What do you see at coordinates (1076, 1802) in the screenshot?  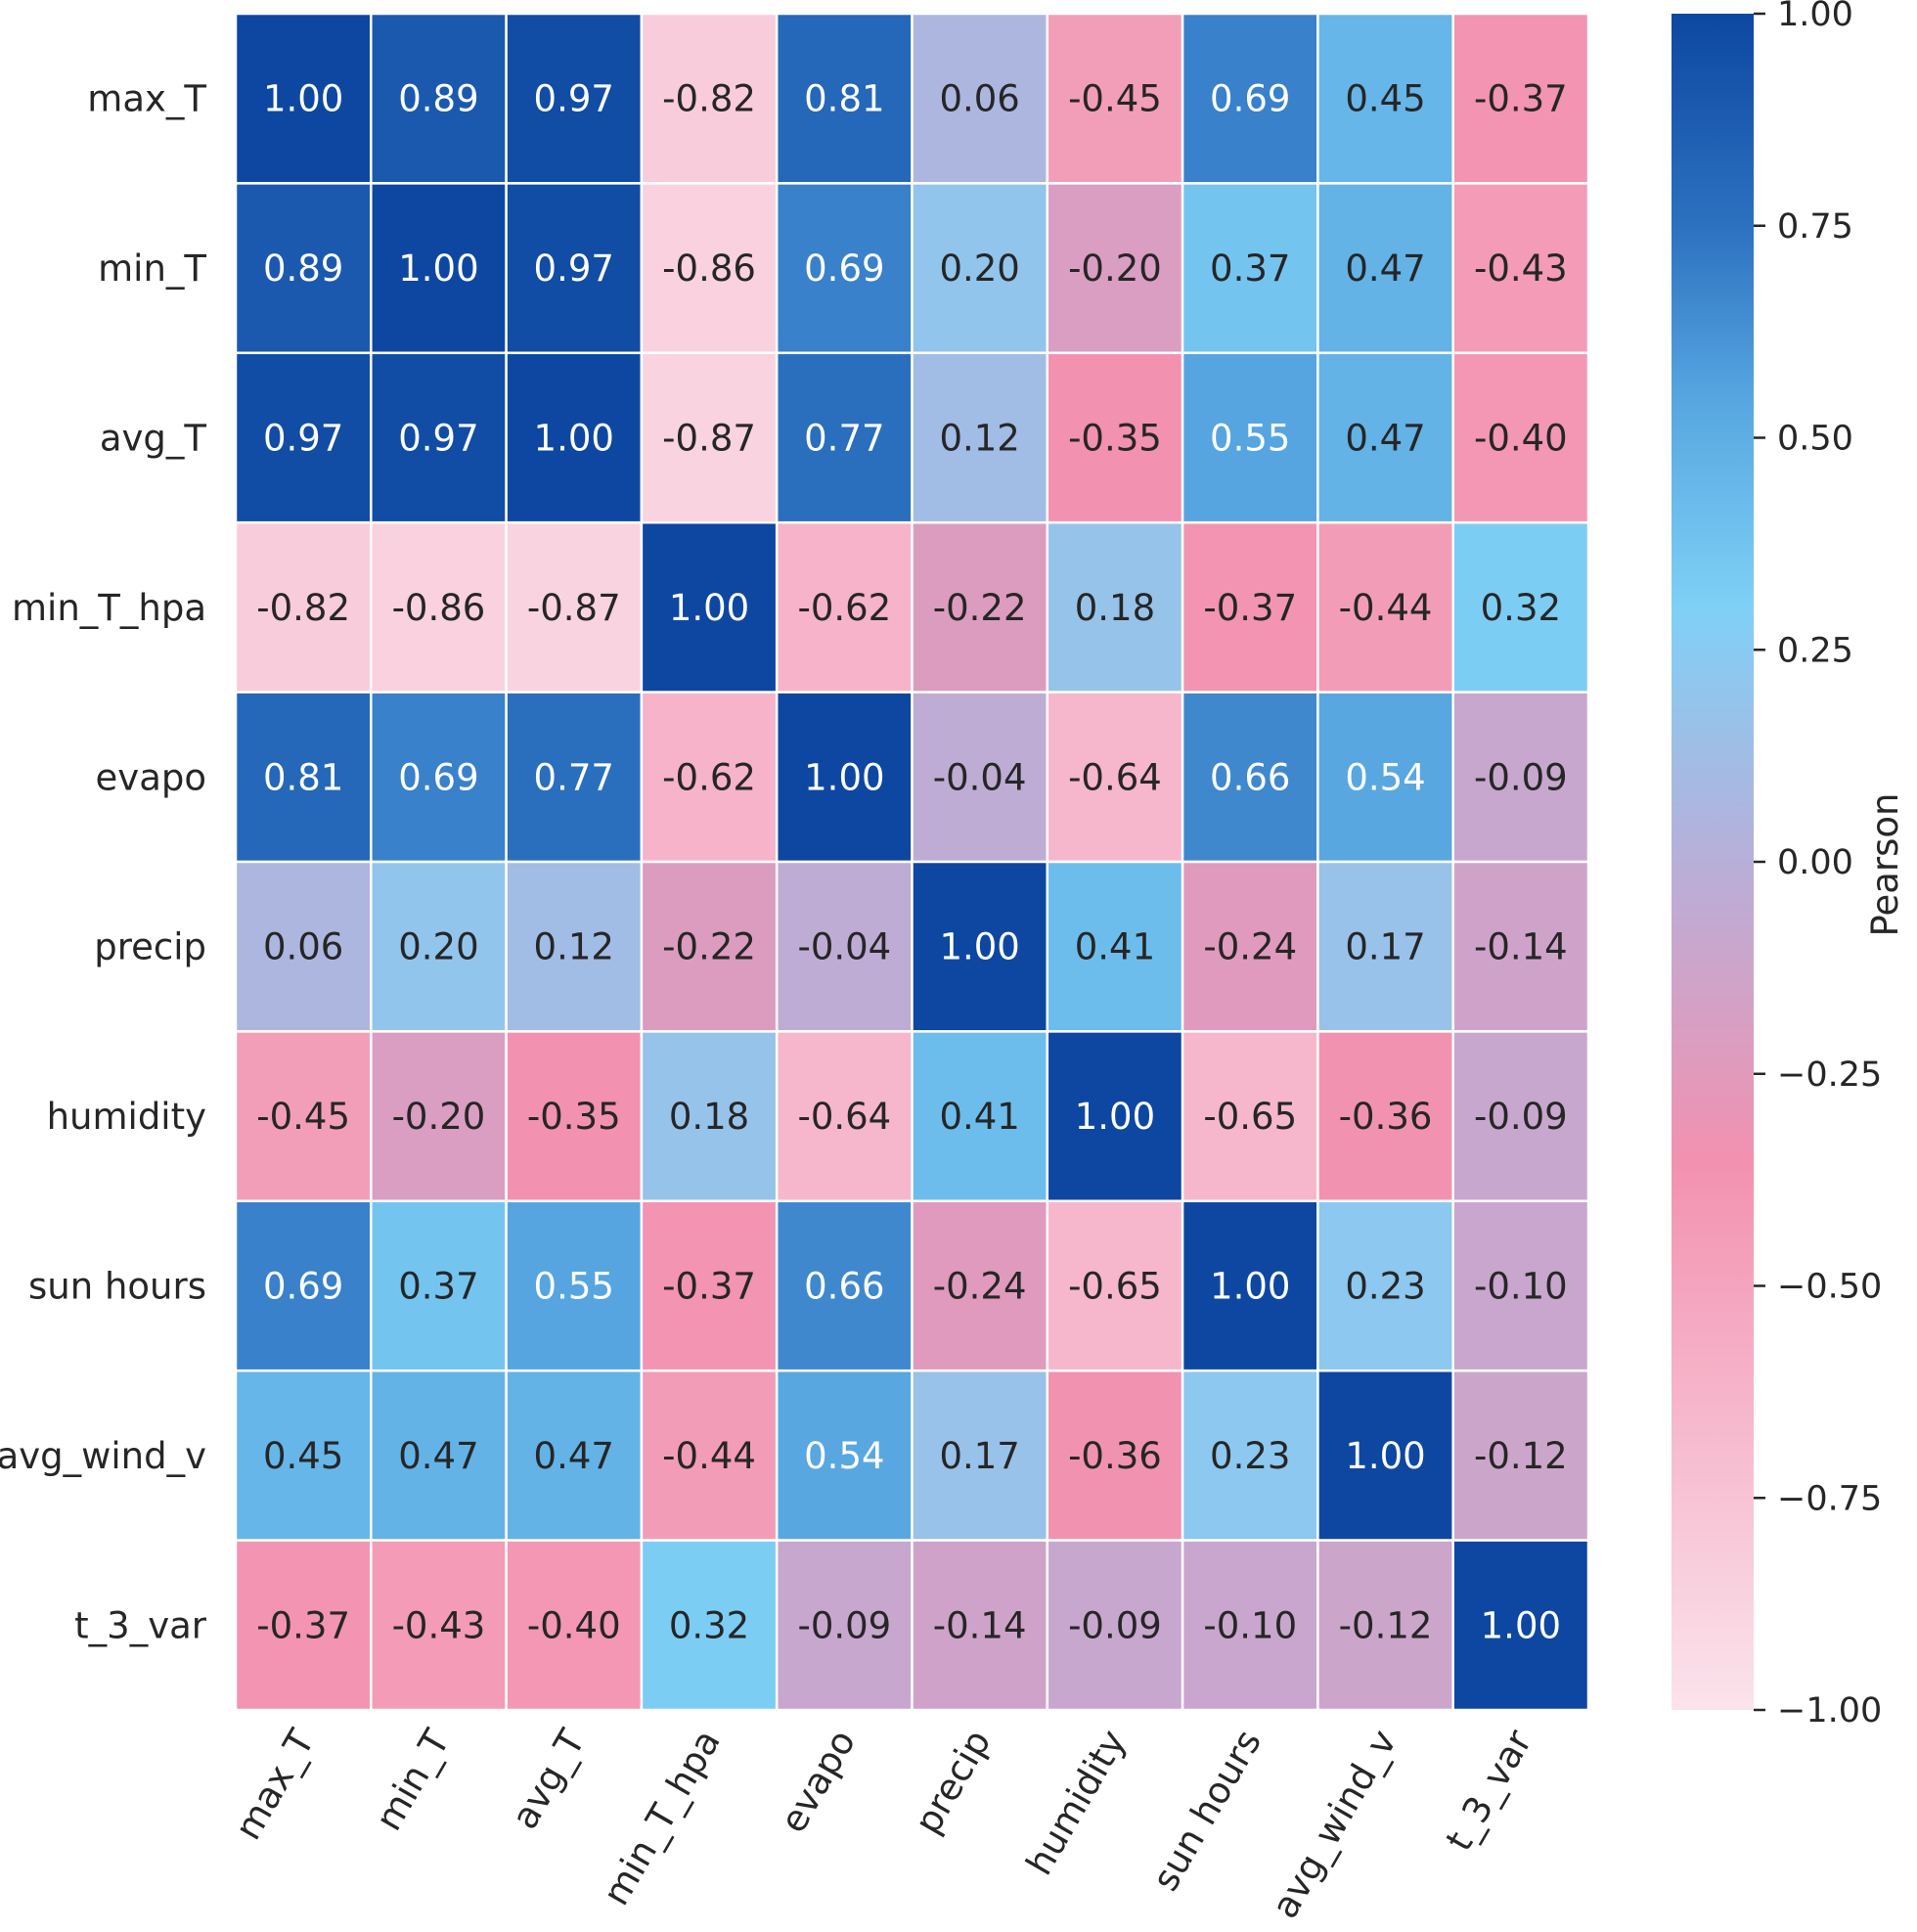 I see `column-label: humidity` at bounding box center [1076, 1802].